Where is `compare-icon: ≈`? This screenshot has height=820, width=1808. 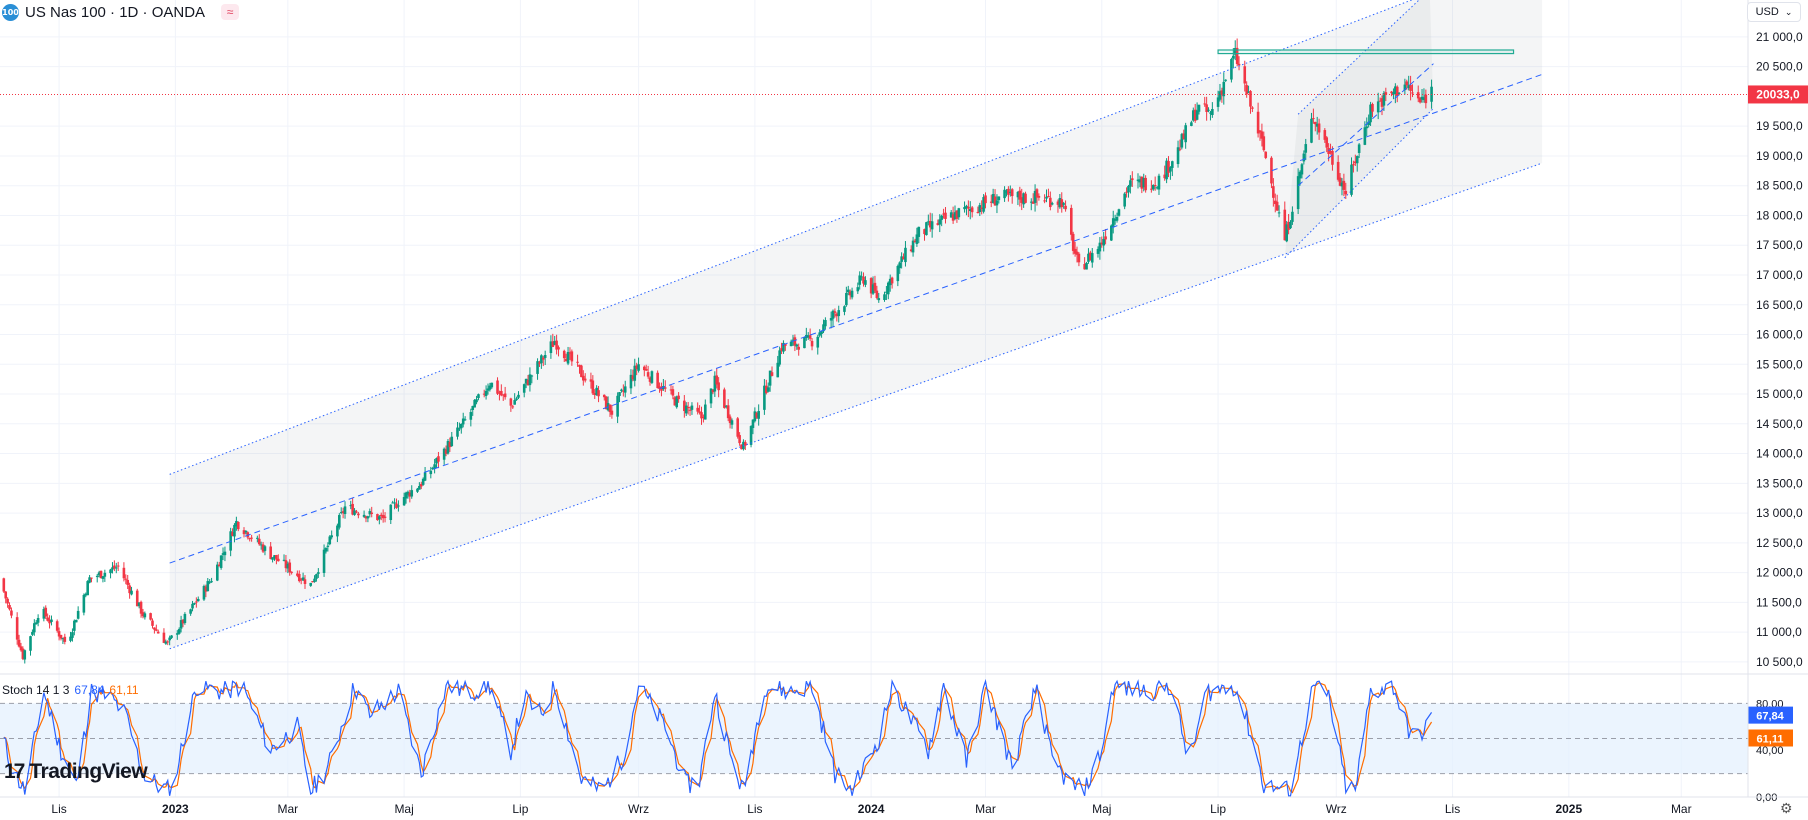
compare-icon: ≈ is located at coordinates (230, 12).